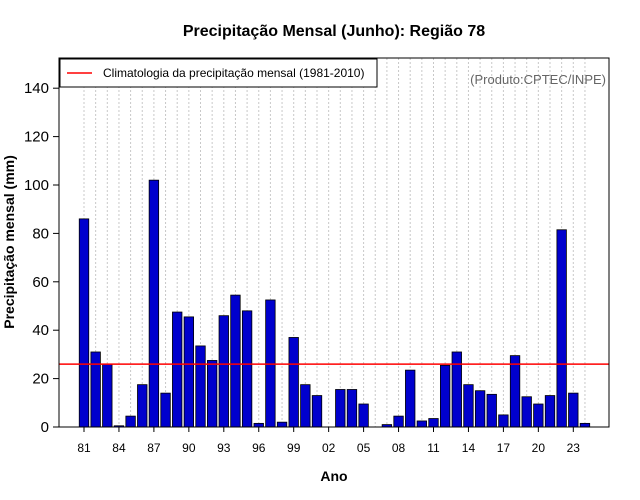  Describe the element at coordinates (142, 406) in the screenshot. I see `bar-1986` at that location.